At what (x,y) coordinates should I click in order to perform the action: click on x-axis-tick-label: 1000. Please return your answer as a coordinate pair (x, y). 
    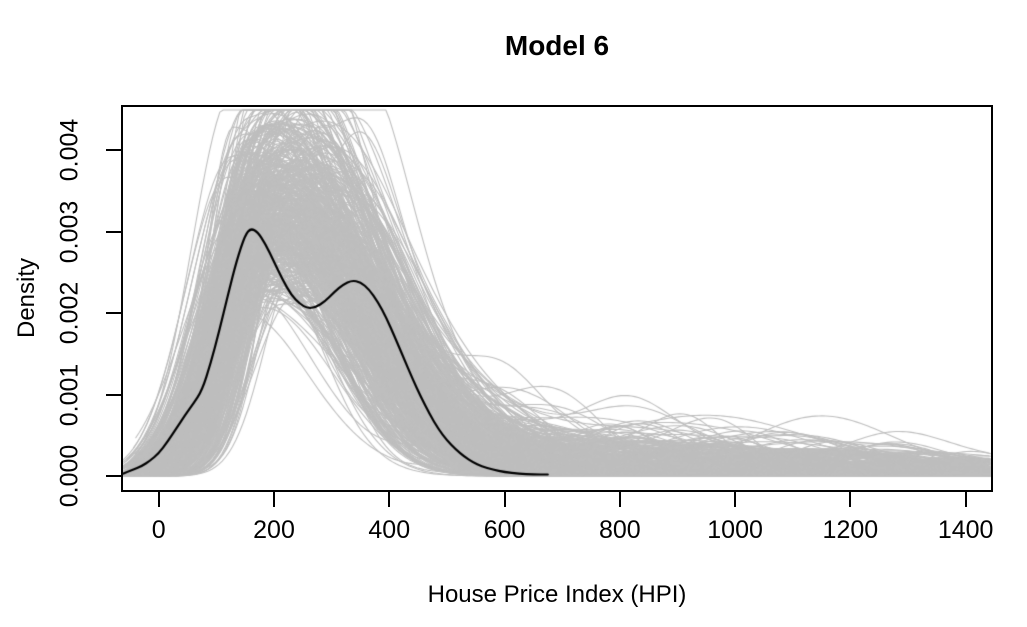
    Looking at the image, I should click on (735, 530).